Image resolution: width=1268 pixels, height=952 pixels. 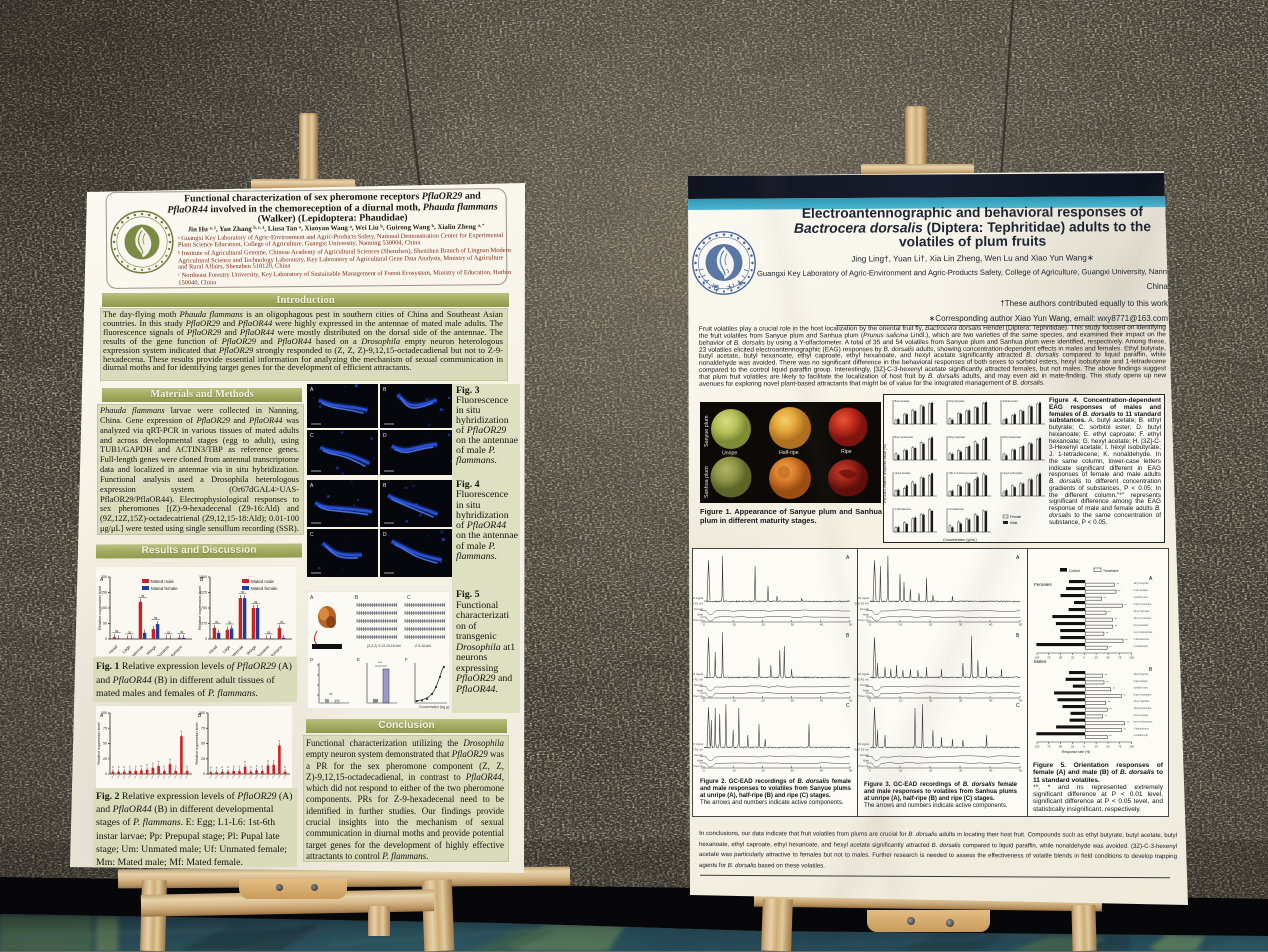 What do you see at coordinates (1043, 584) in the screenshot?
I see `svg-text: Females` at bounding box center [1043, 584].